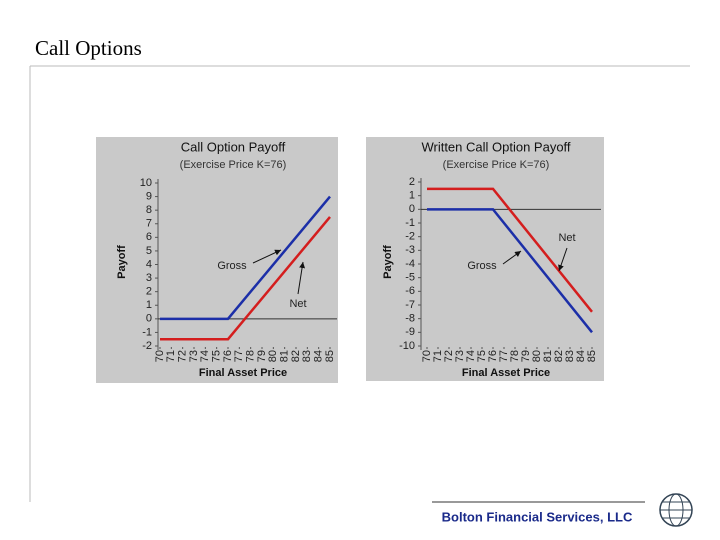  I want to click on y-tick-label: 10, so click(146, 183).